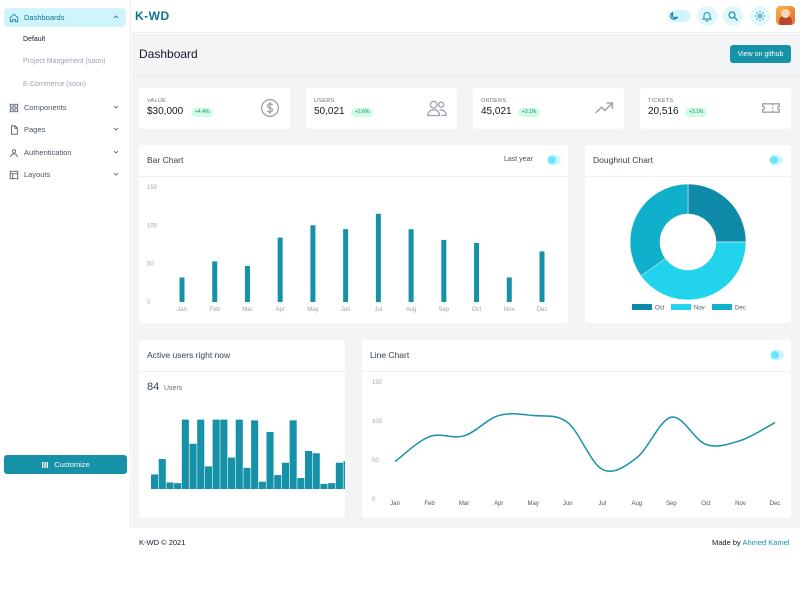 This screenshot has width=800, height=600. I want to click on made-by-label: Made by, so click(726, 542).